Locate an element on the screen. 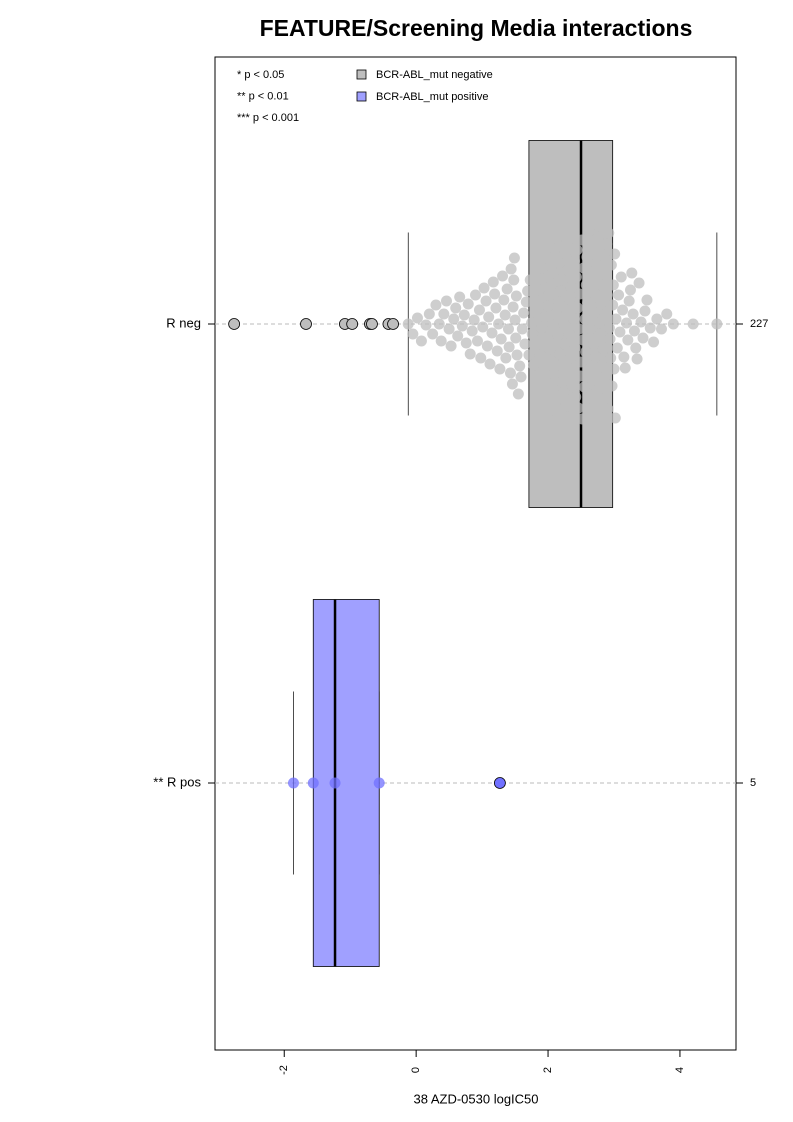  x-axis-label: 38 AZD-0530 logIC50 is located at coordinates (475, 1098).